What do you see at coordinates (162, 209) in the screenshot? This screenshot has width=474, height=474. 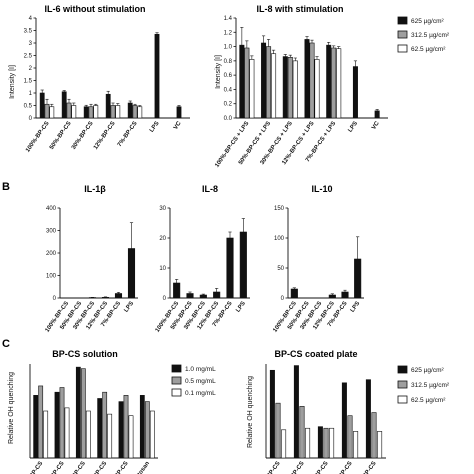 I see `chart-b2-ytick-label-3: 30` at bounding box center [162, 209].